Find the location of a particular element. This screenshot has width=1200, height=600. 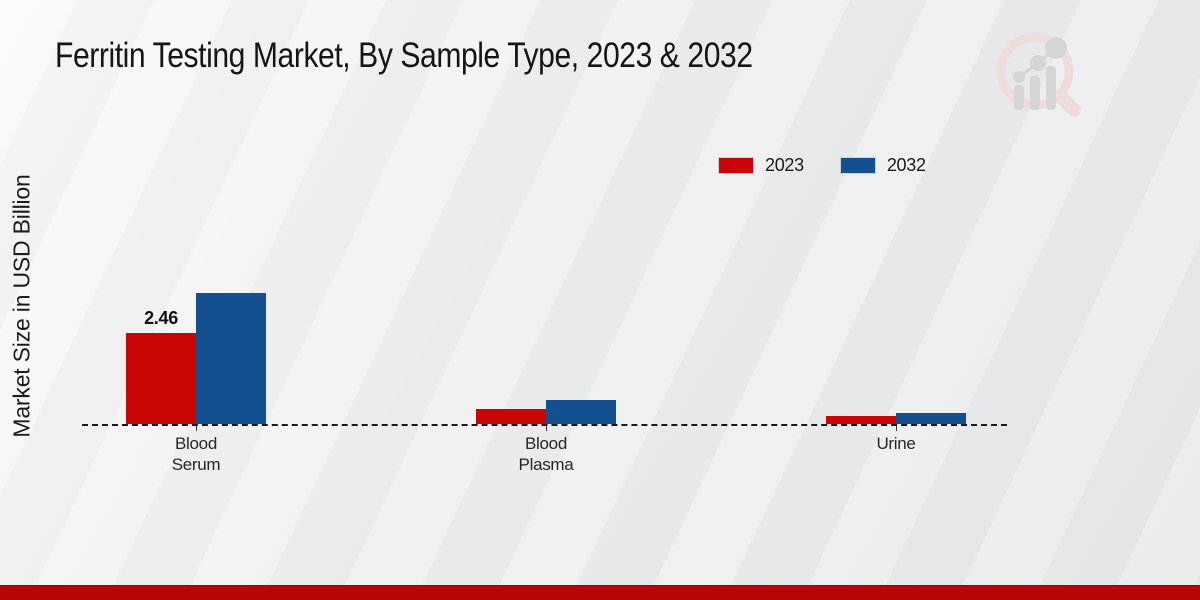

x-tick-label-blood-plasma: Blood Plasma is located at coordinates (546, 454).